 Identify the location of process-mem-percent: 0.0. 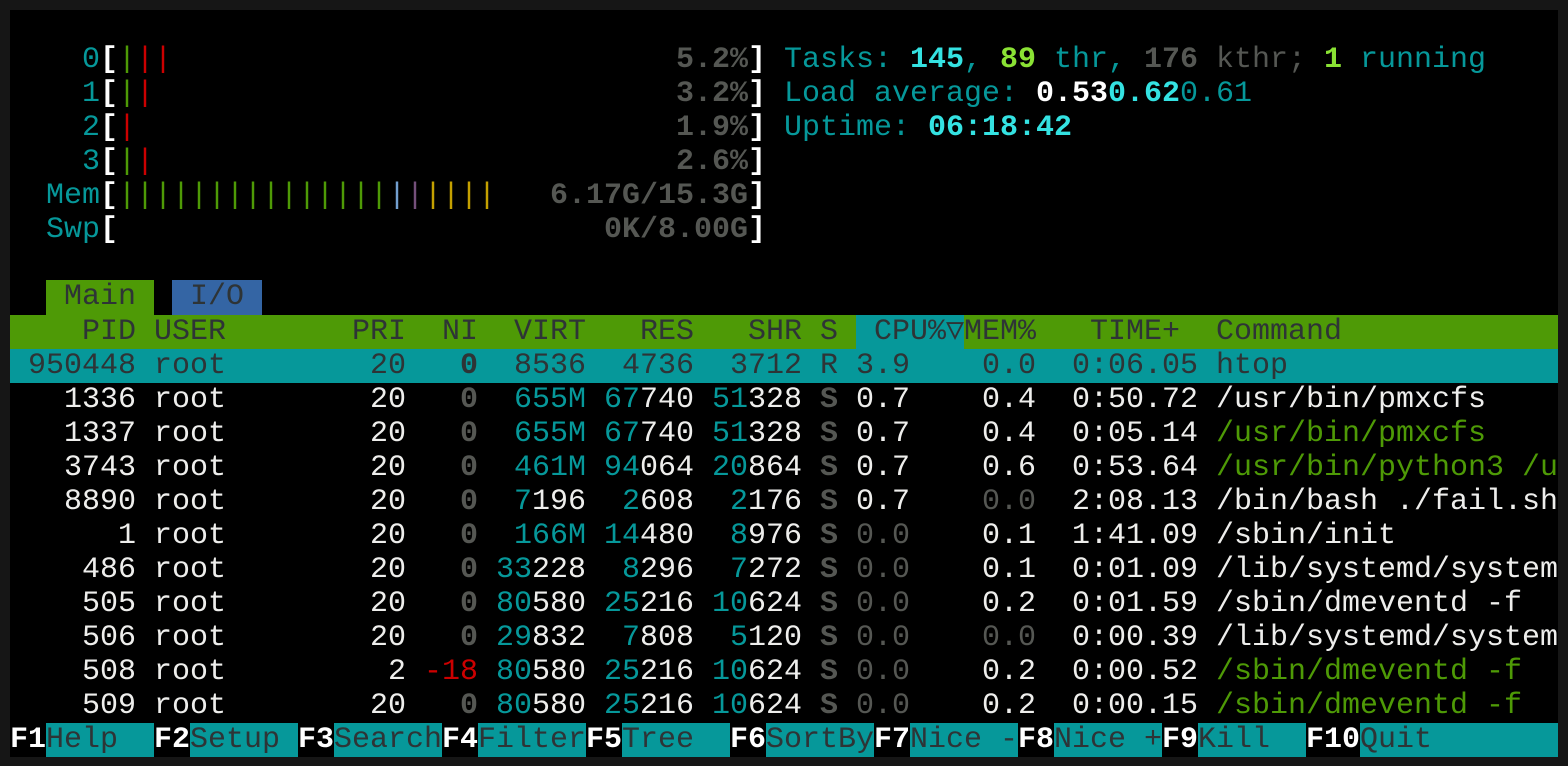
(1008, 638).